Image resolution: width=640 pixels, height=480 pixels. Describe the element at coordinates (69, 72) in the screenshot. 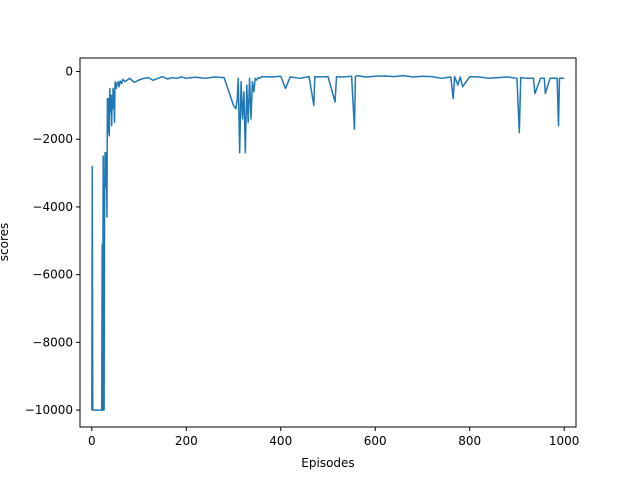

I see `y-tick-label: 0` at that location.